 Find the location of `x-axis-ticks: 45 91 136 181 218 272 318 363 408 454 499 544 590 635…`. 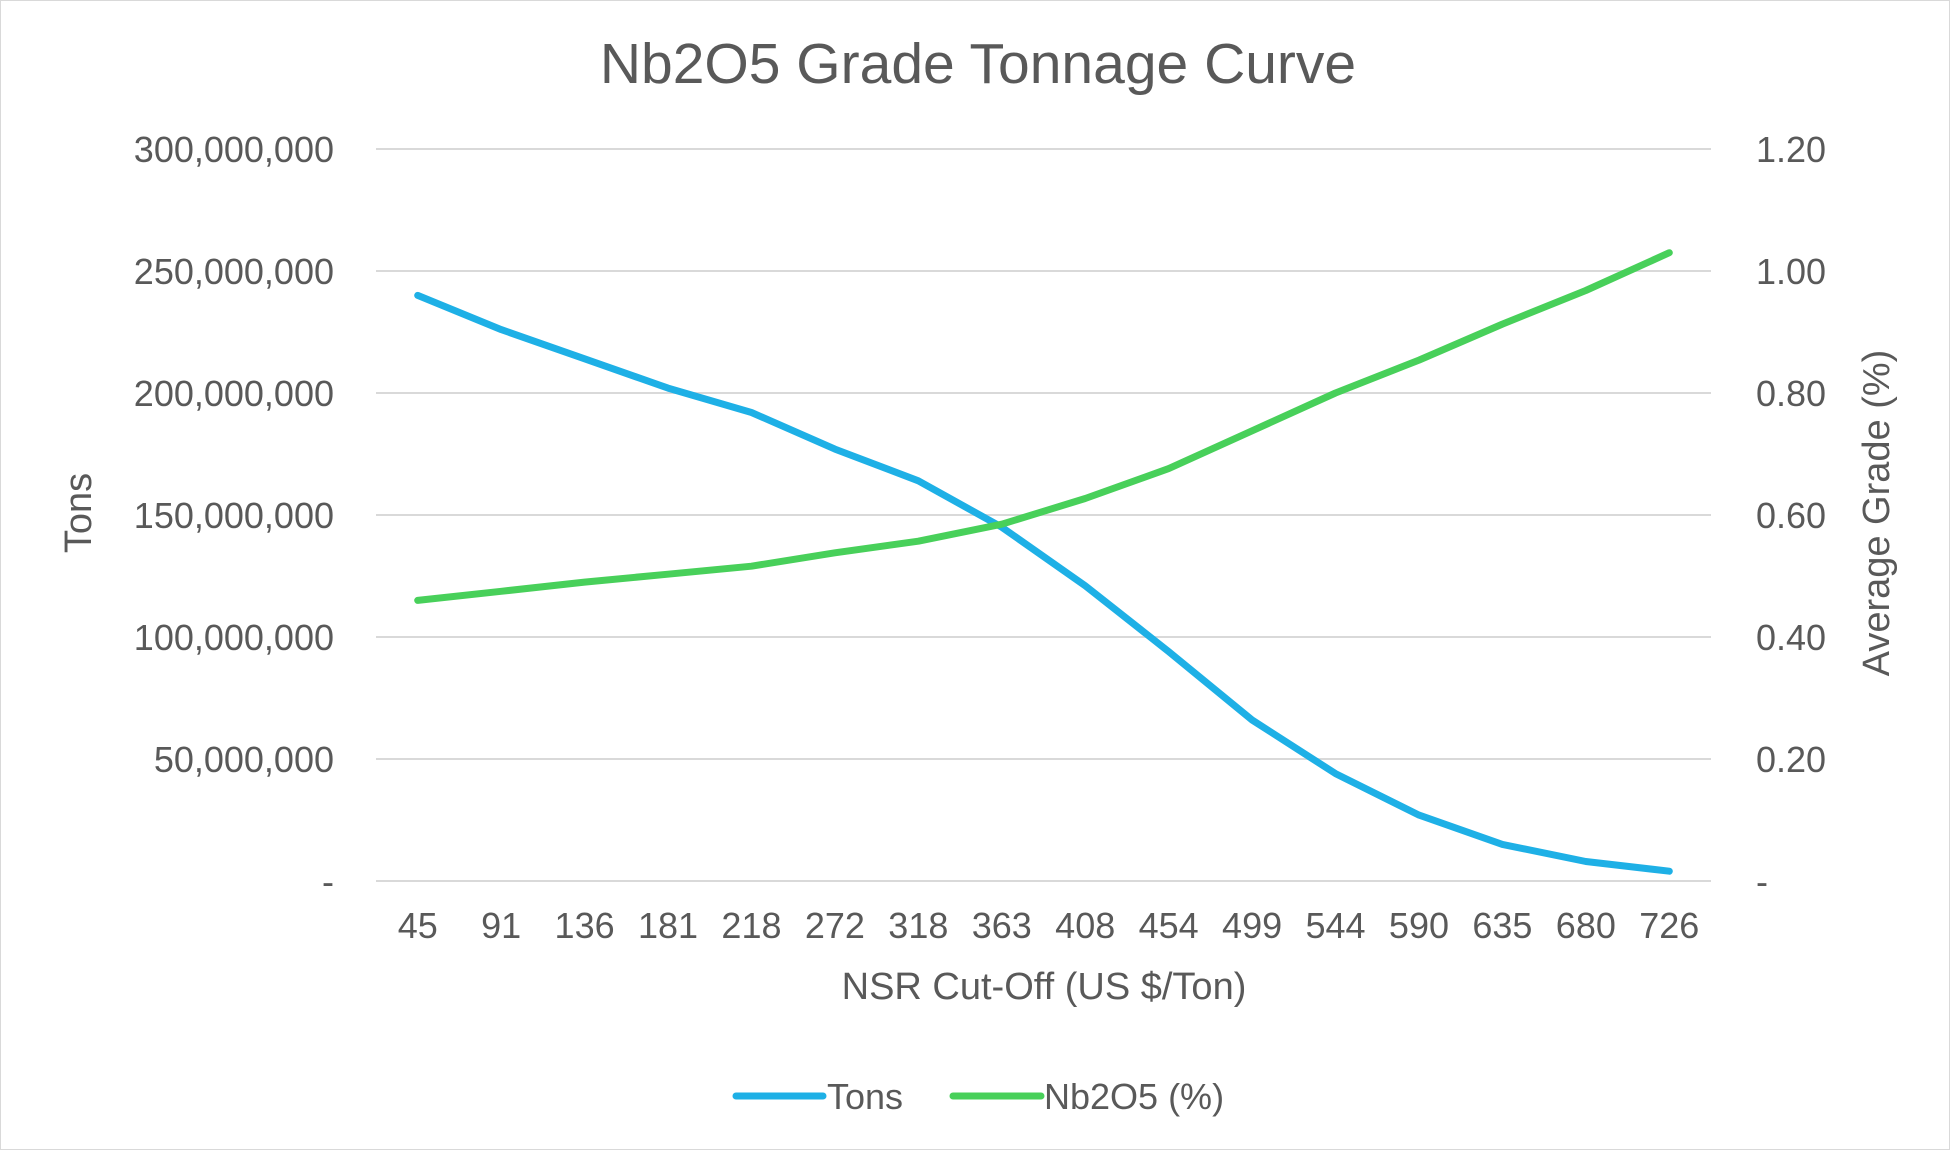

x-axis-ticks: 45 91 136 181 218 272 318 363 408 454 499 544 590 635… is located at coordinates (1049, 925).